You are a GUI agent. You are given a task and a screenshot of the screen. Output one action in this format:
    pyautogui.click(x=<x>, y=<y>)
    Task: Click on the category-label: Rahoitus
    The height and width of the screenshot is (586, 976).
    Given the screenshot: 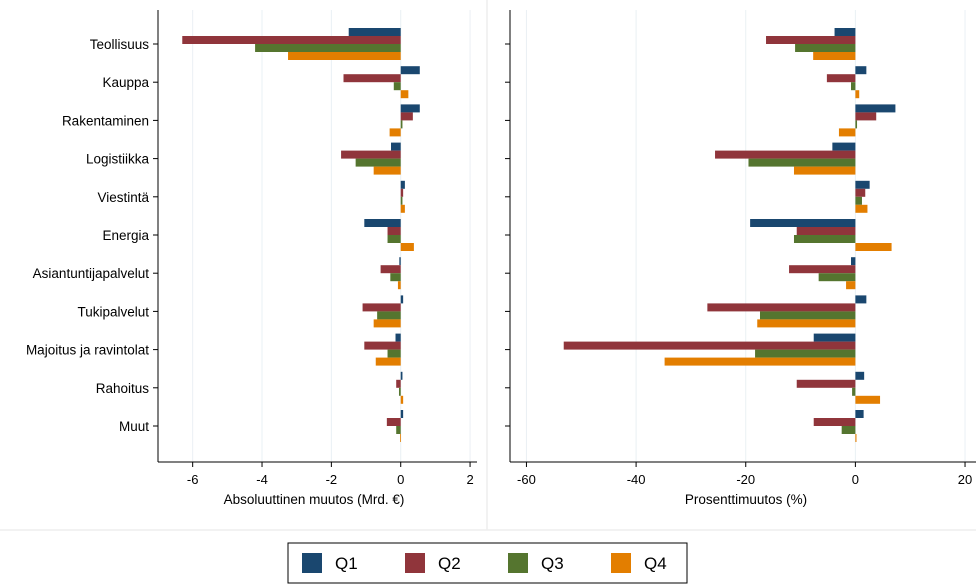 What is the action you would take?
    pyautogui.click(x=123, y=388)
    